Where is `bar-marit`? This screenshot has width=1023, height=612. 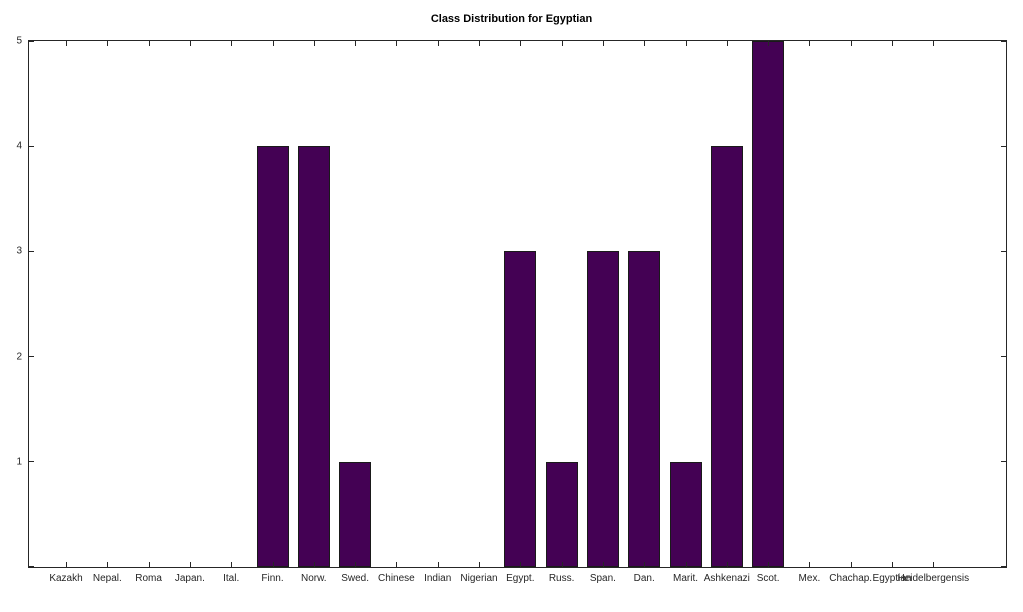 bar-marit is located at coordinates (685, 514).